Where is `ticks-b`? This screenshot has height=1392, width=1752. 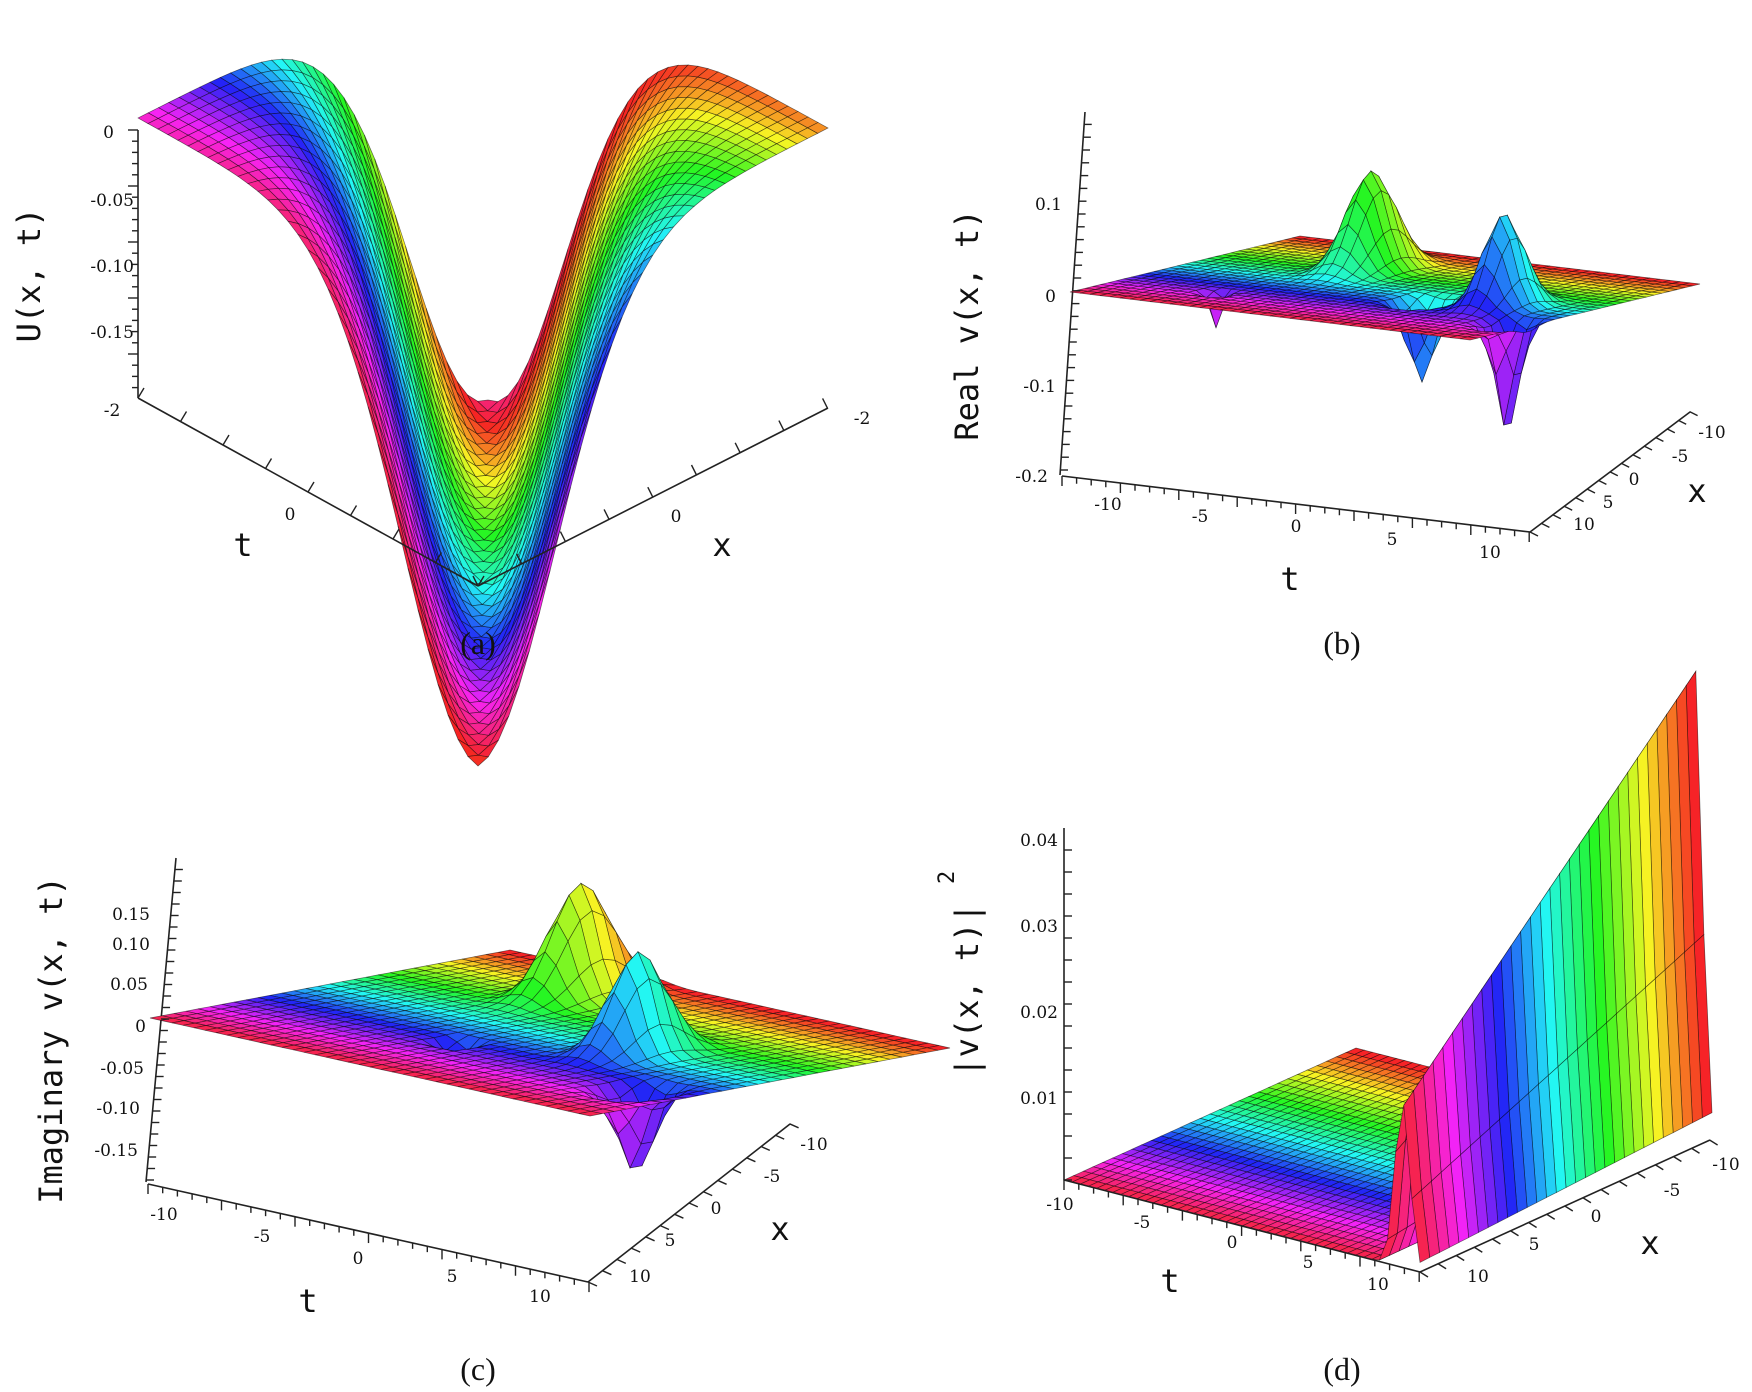
ticks-b is located at coordinates (1379, 332).